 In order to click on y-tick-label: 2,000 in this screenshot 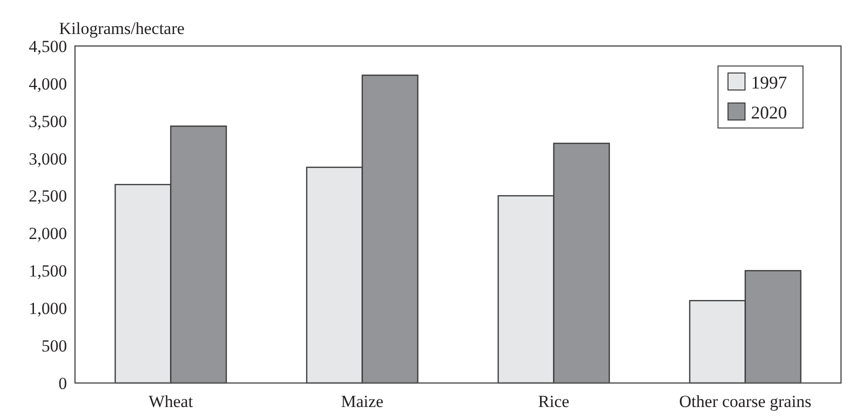, I will do `click(47, 234)`.